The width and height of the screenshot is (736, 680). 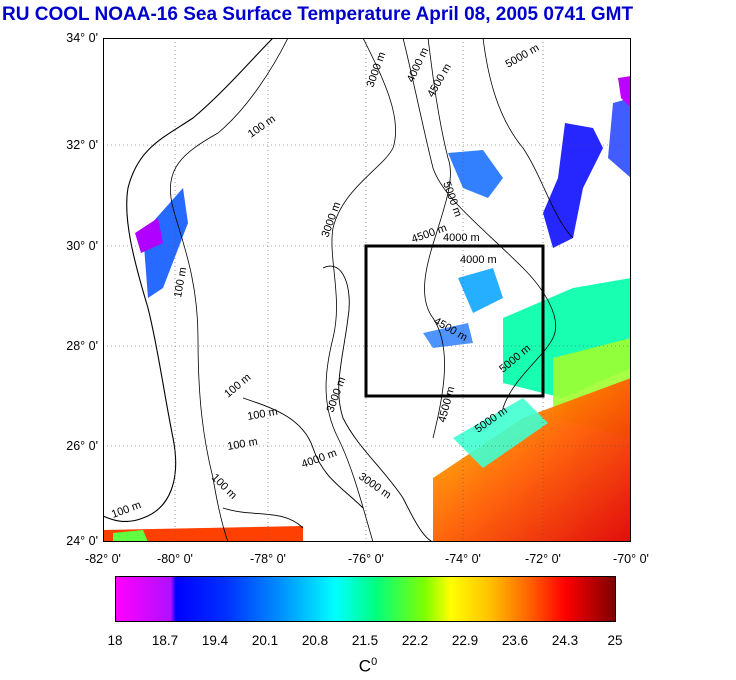 I want to click on sst-patch-south-warm, so click(x=532, y=460).